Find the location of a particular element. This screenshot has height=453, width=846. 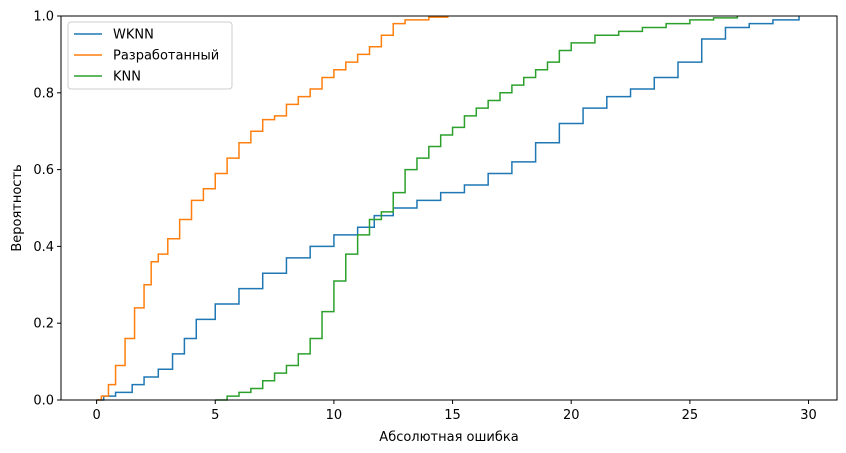

y-tick-label: 0.4 is located at coordinates (43, 247).